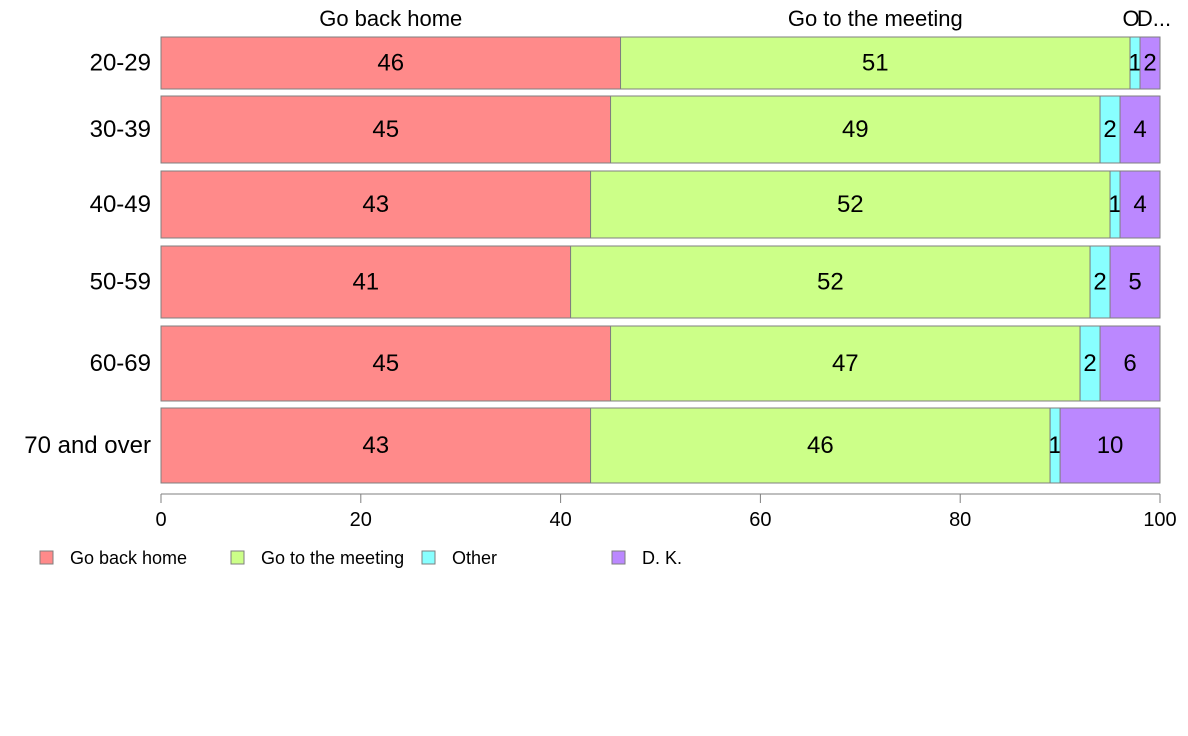  I want to click on data-label: 41, so click(365, 282).